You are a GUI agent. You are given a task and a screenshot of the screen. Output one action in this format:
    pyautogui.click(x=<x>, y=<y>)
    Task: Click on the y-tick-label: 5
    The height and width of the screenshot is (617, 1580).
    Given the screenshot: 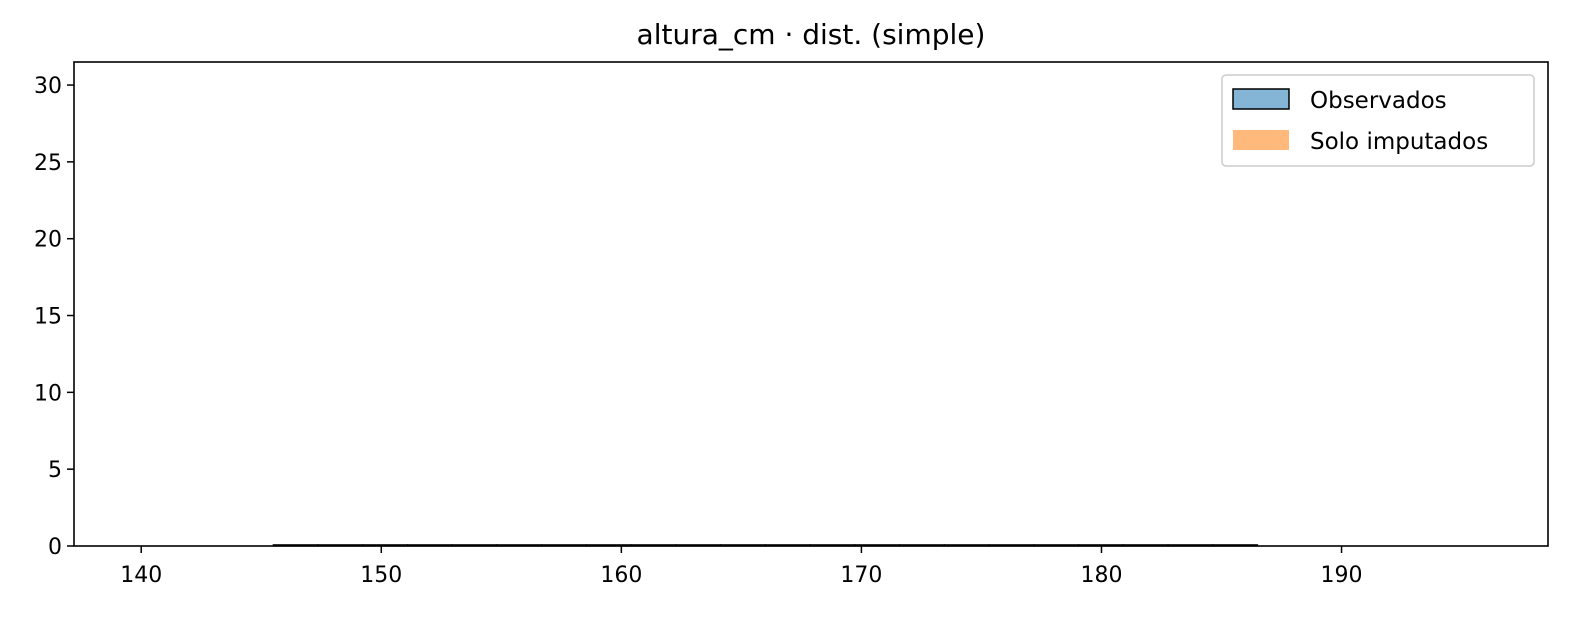 What is the action you would take?
    pyautogui.click(x=55, y=470)
    